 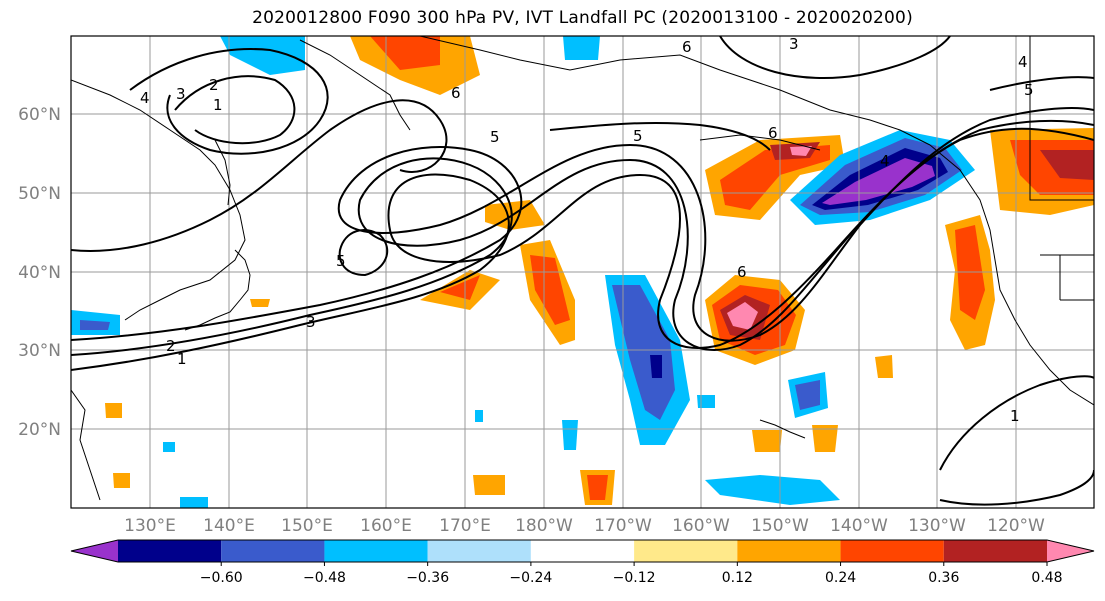 What do you see at coordinates (307, 526) in the screenshot?
I see `lon-label: 150°E` at bounding box center [307, 526].